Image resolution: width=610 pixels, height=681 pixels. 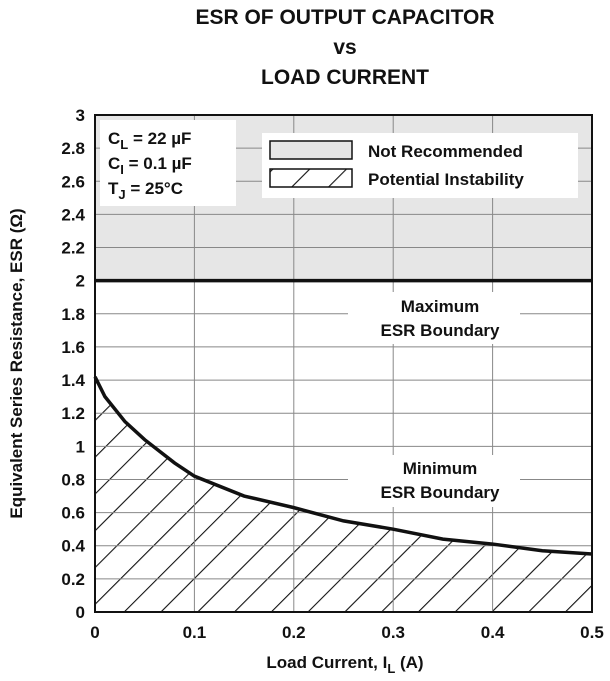 What do you see at coordinates (73, 579) in the screenshot?
I see `y-tick-label: 0.2` at bounding box center [73, 579].